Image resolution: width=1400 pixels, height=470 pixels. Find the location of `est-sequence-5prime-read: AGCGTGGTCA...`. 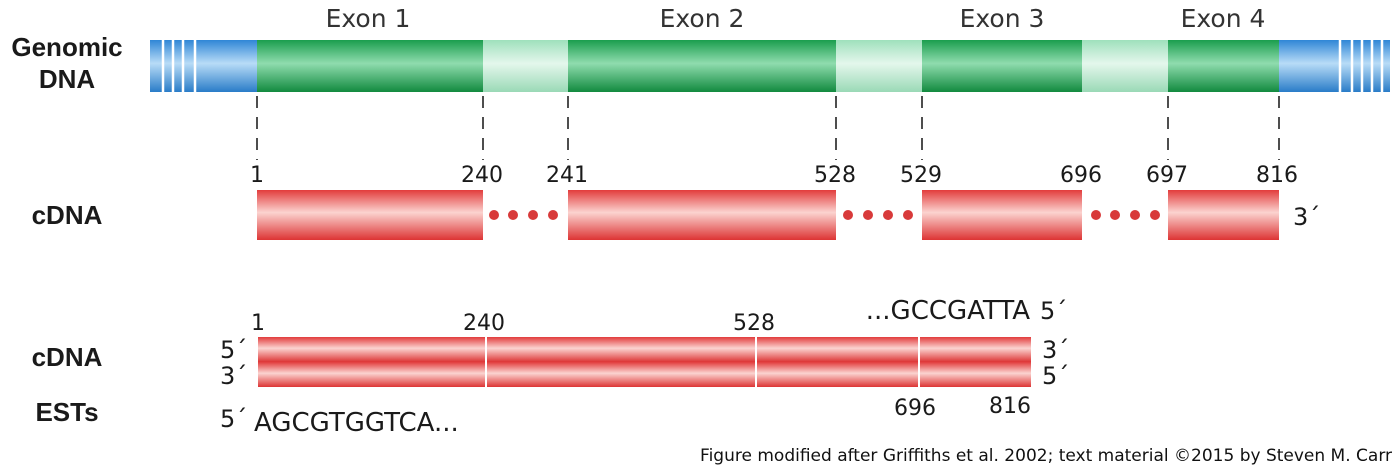

est-sequence-5prime-read: AGCGTGGTCA... is located at coordinates (356, 423).